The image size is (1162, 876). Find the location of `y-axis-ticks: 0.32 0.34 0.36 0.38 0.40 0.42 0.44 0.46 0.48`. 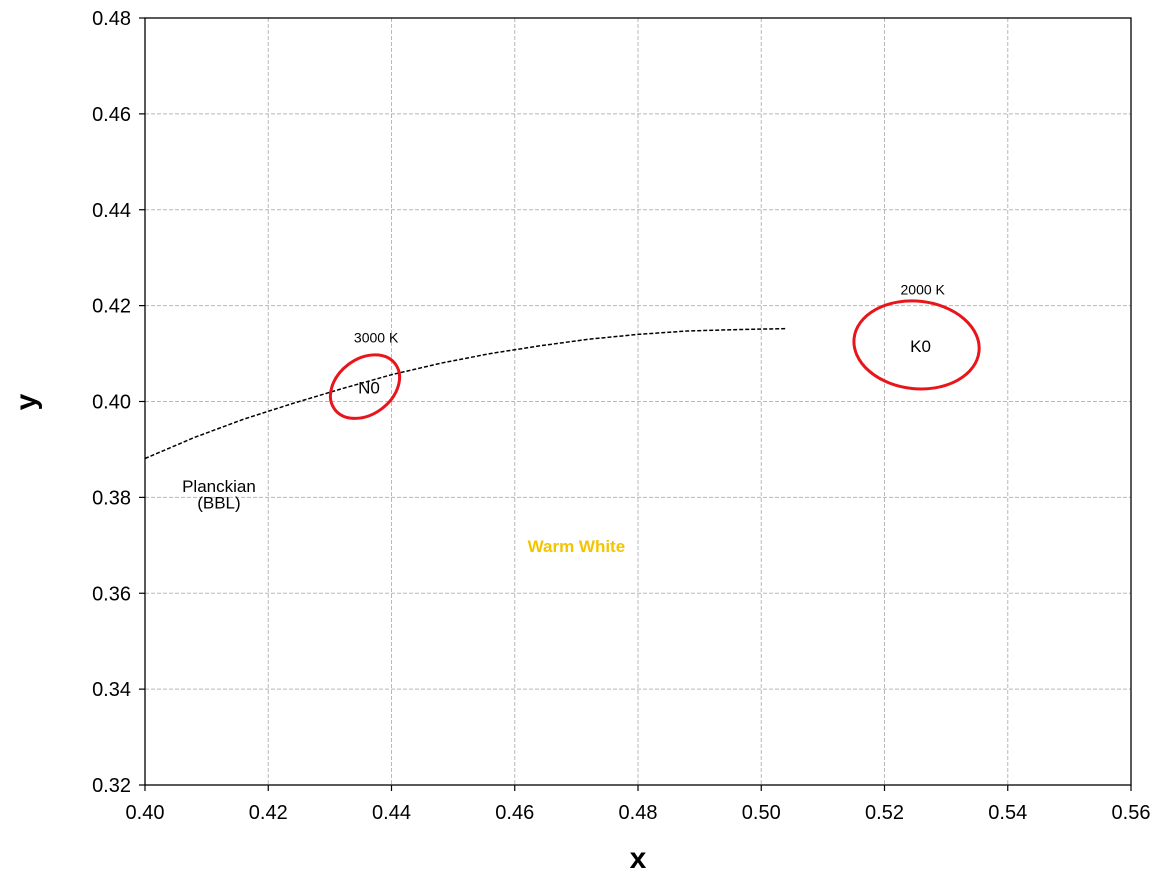

y-axis-ticks: 0.32 0.34 0.36 0.38 0.40 0.42 0.44 0.46 0.48 is located at coordinates (118, 402).